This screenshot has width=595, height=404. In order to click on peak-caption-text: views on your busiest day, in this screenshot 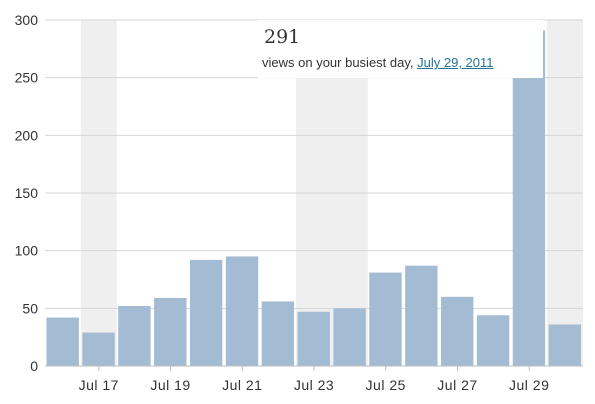, I will do `click(338, 62)`.